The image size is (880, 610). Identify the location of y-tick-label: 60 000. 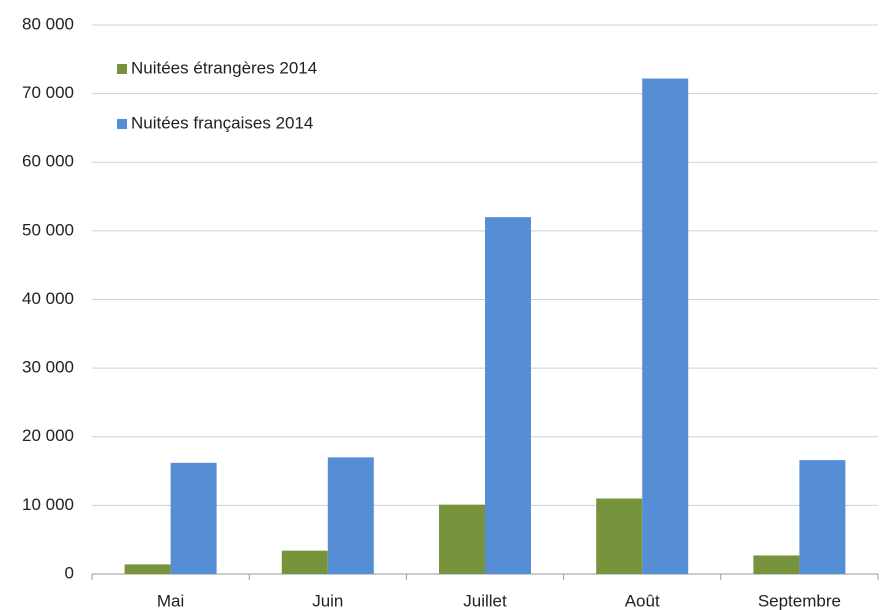
(48, 161).